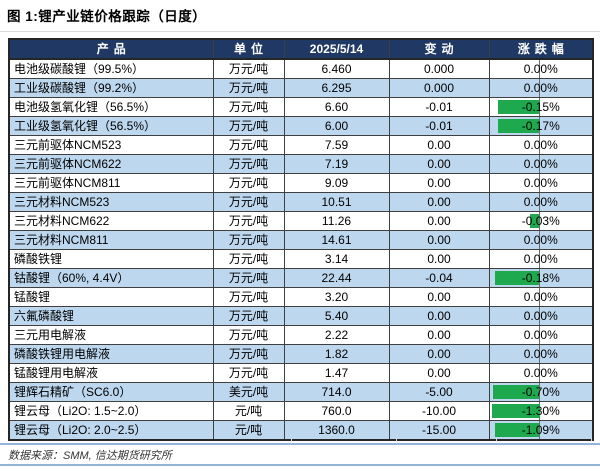  Describe the element at coordinates (336, 126) in the screenshot. I see `price-cell: 6.00` at that location.